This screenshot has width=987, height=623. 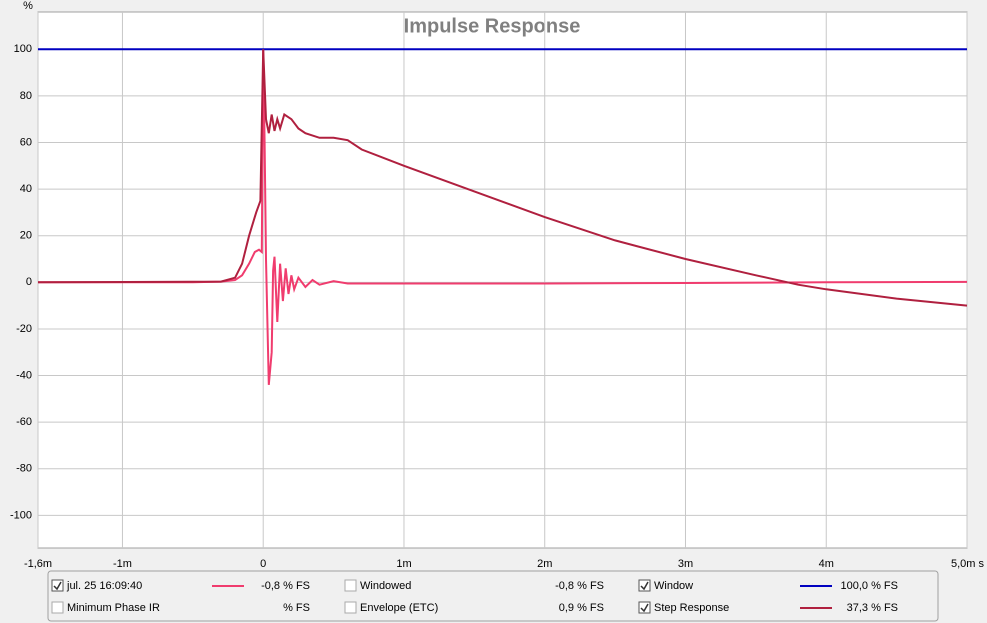 What do you see at coordinates (24, 375) in the screenshot?
I see `y-tick-label: -40` at bounding box center [24, 375].